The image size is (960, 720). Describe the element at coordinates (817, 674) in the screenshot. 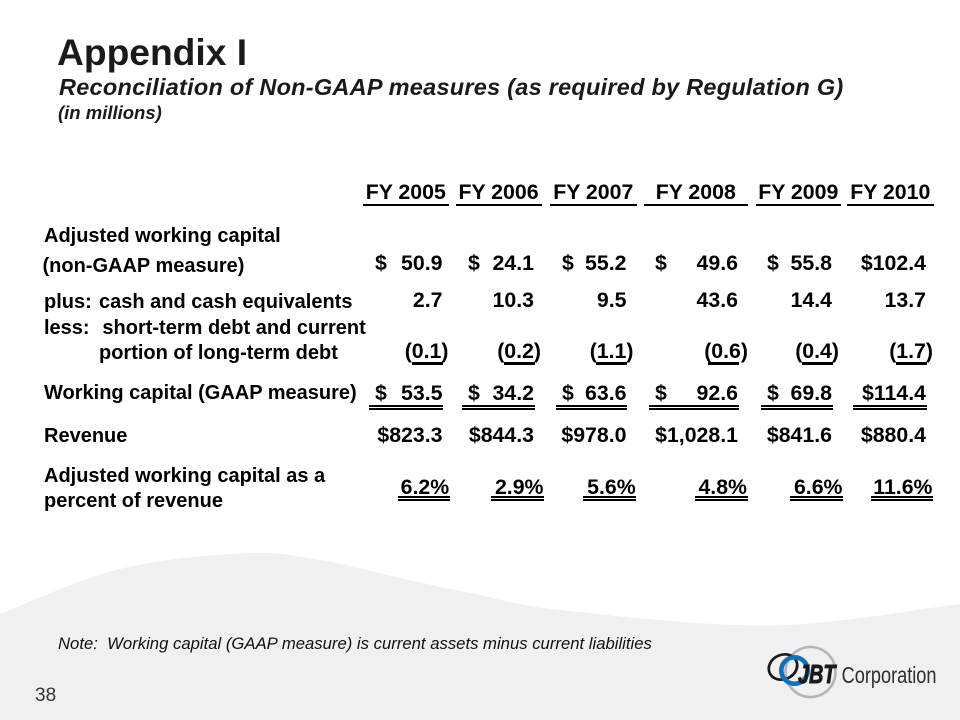

I see `svg-text: JBT` at that location.